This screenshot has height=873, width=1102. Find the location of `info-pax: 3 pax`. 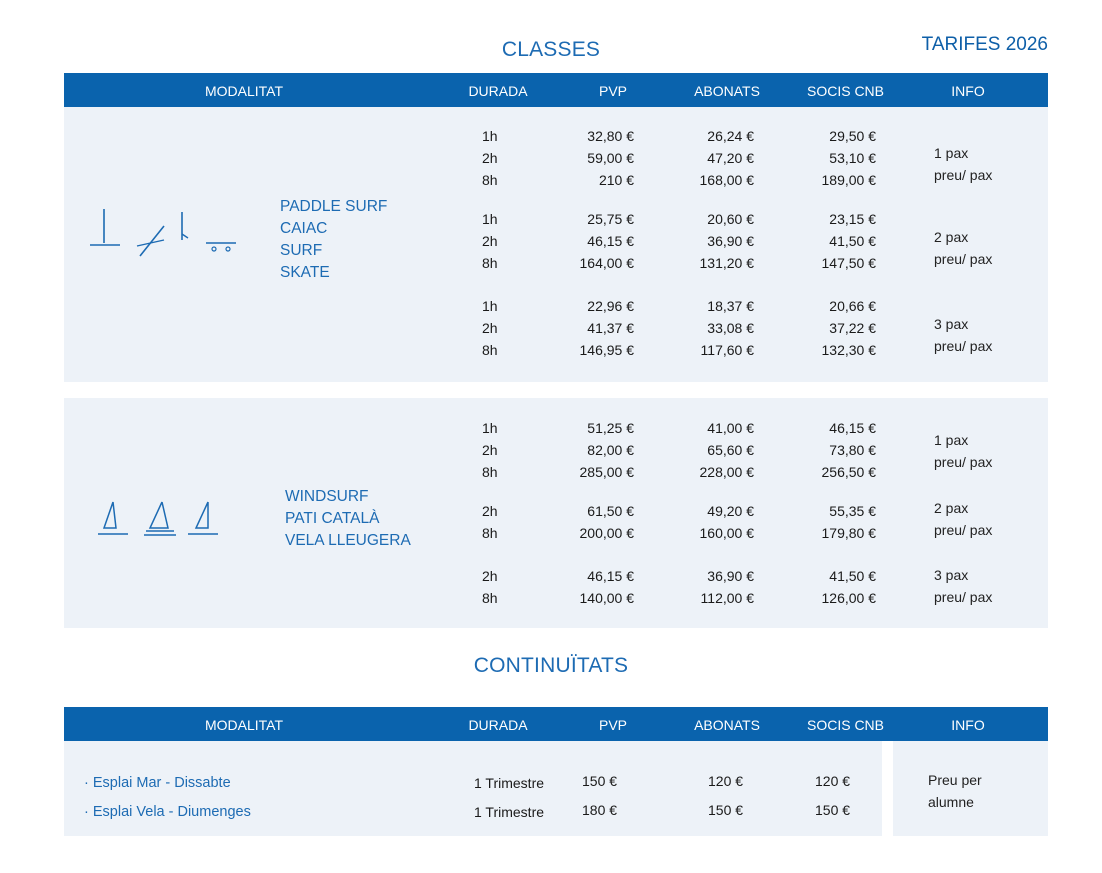

info-pax: 3 pax is located at coordinates (951, 575).